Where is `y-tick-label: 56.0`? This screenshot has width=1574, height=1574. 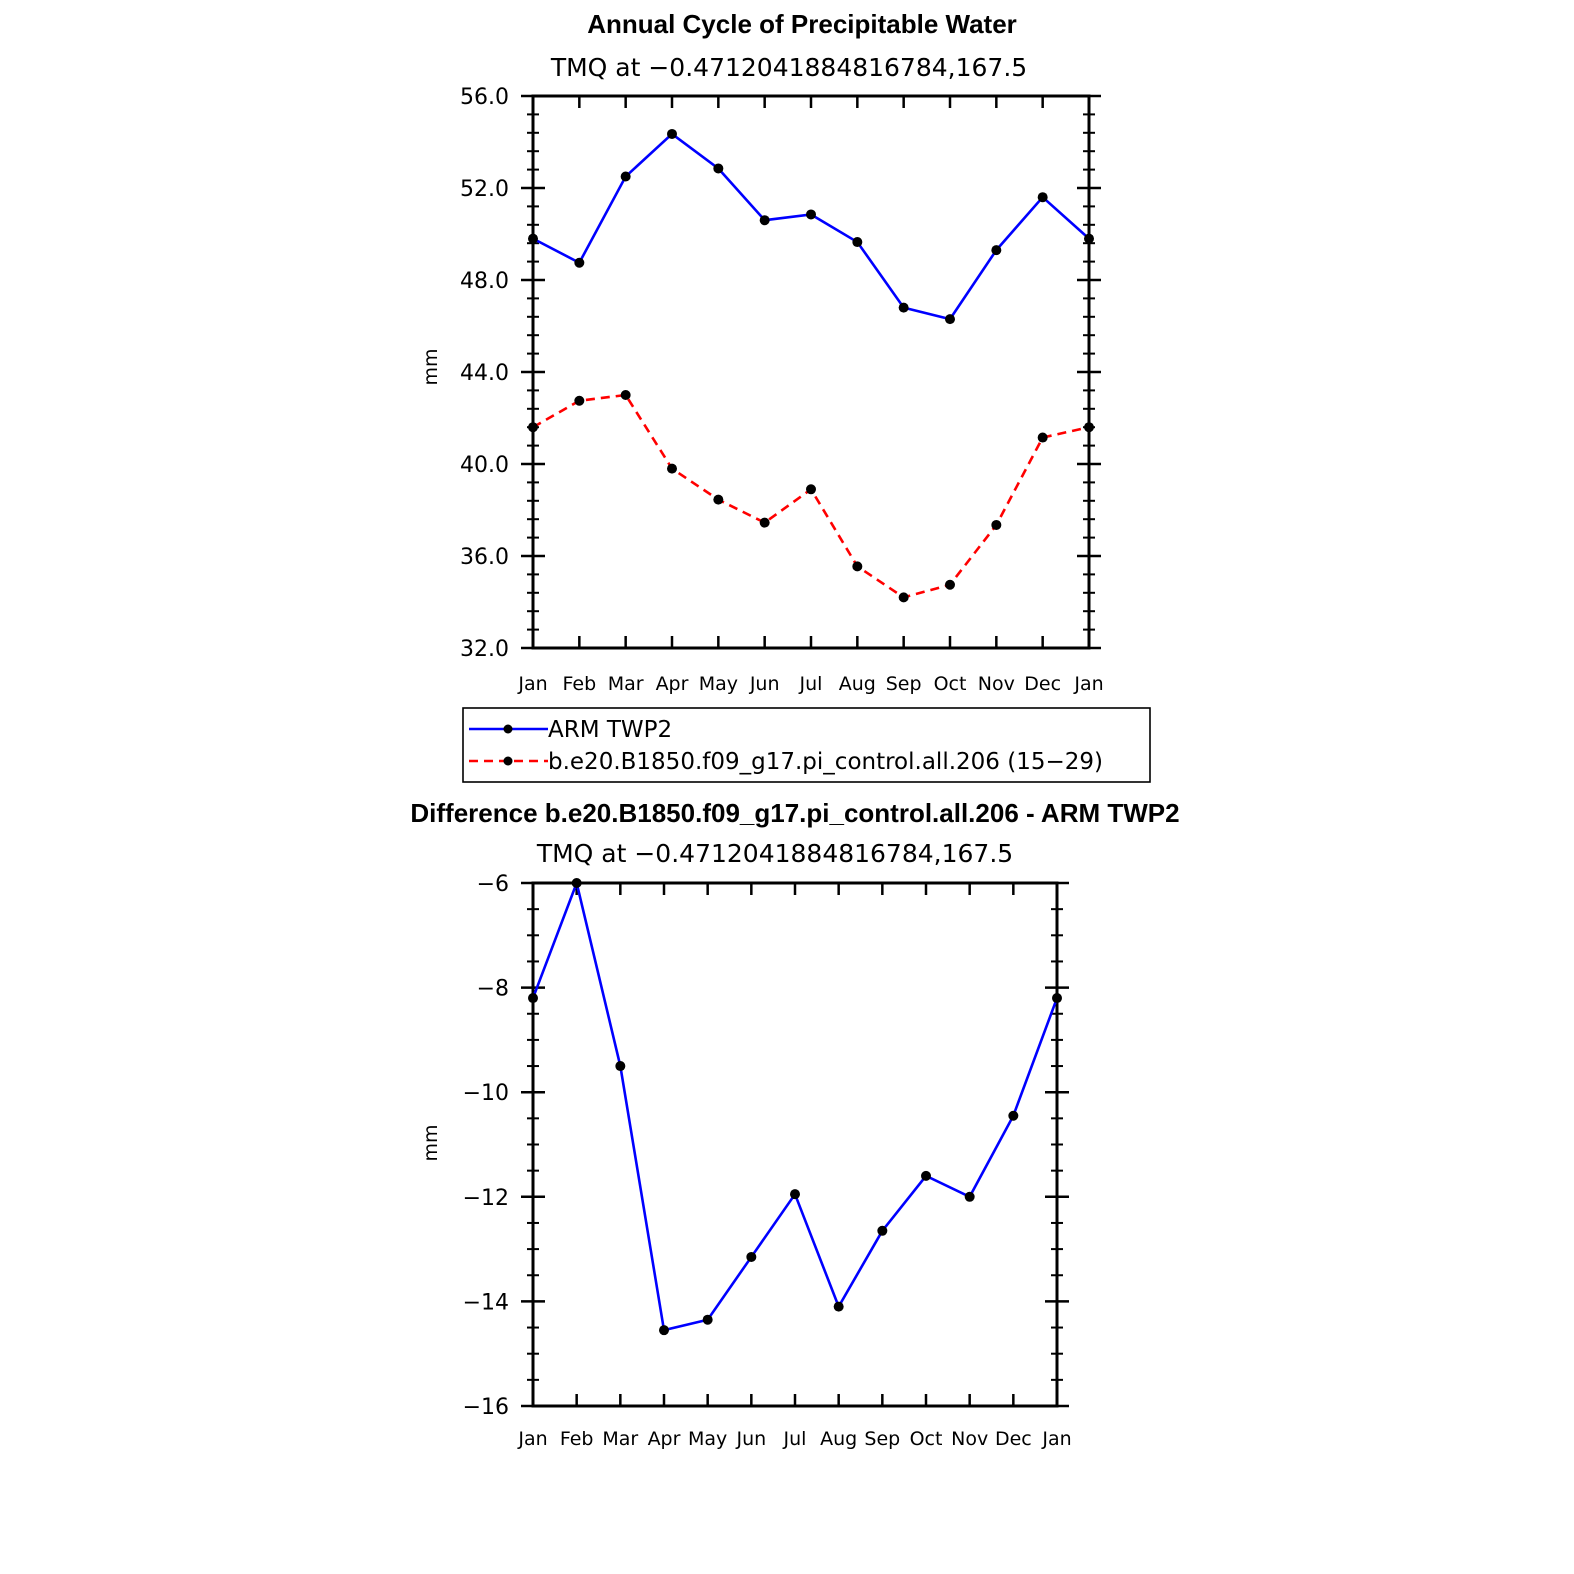 y-tick-label: 56.0 is located at coordinates (484, 97).